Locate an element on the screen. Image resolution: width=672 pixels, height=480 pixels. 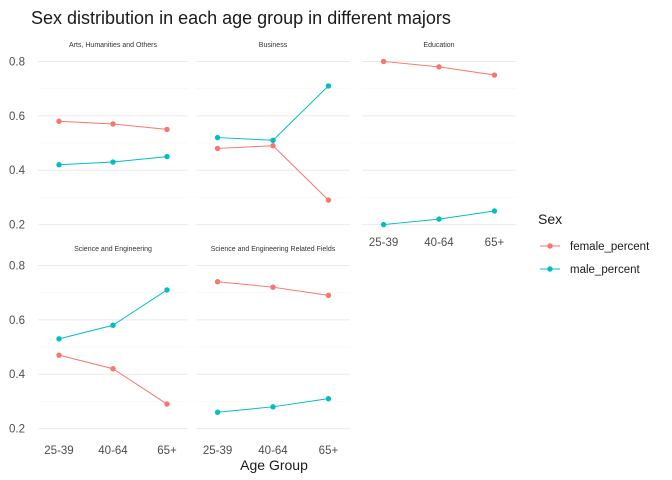
panel: Education is located at coordinates (439, 135).